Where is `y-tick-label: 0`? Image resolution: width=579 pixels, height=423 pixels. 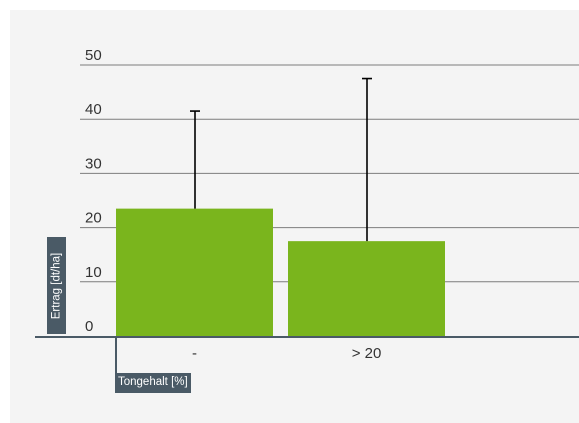 y-tick-label: 0 is located at coordinates (89, 326).